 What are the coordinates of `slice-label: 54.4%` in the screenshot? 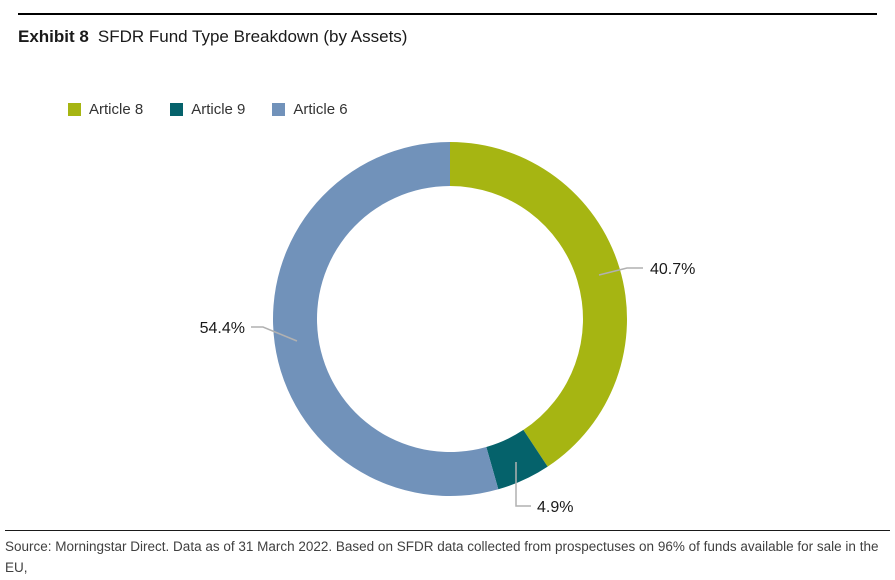 It's located at (222, 328).